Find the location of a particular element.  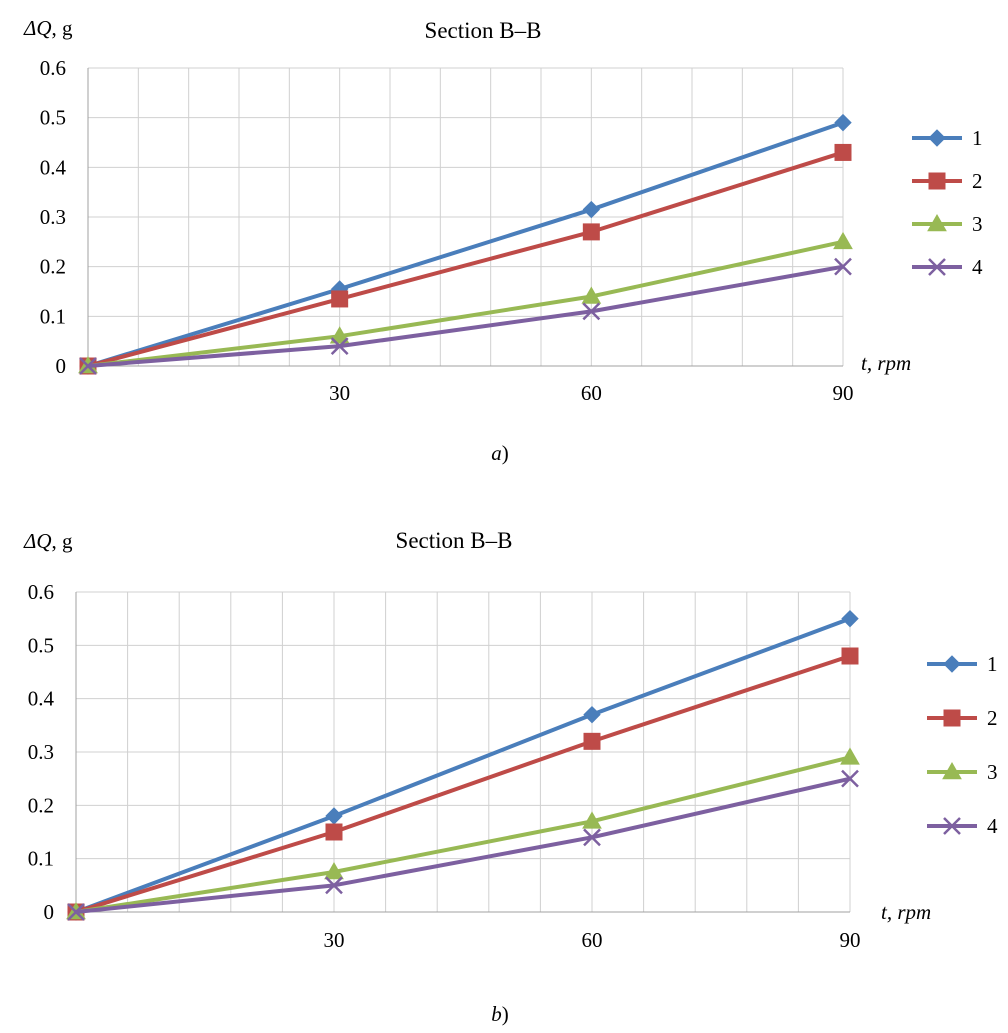

x-axis-label: t, rpm is located at coordinates (906, 912).